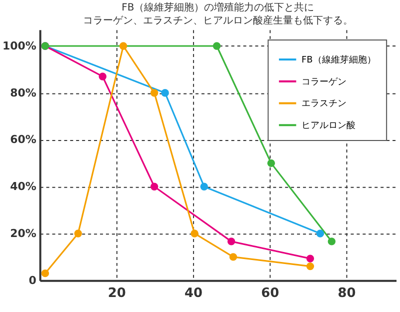  I want to click on y-tick-label: 60%, so click(23, 139).